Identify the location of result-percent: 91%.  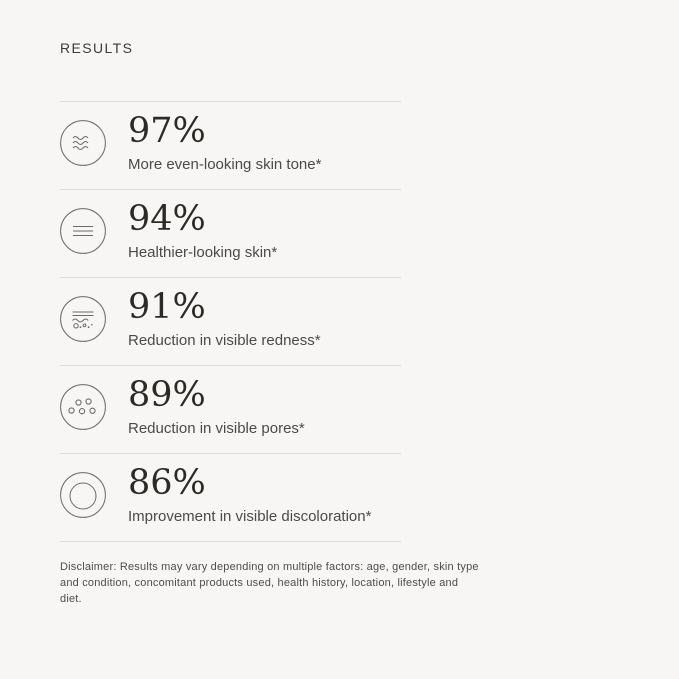
(167, 306).